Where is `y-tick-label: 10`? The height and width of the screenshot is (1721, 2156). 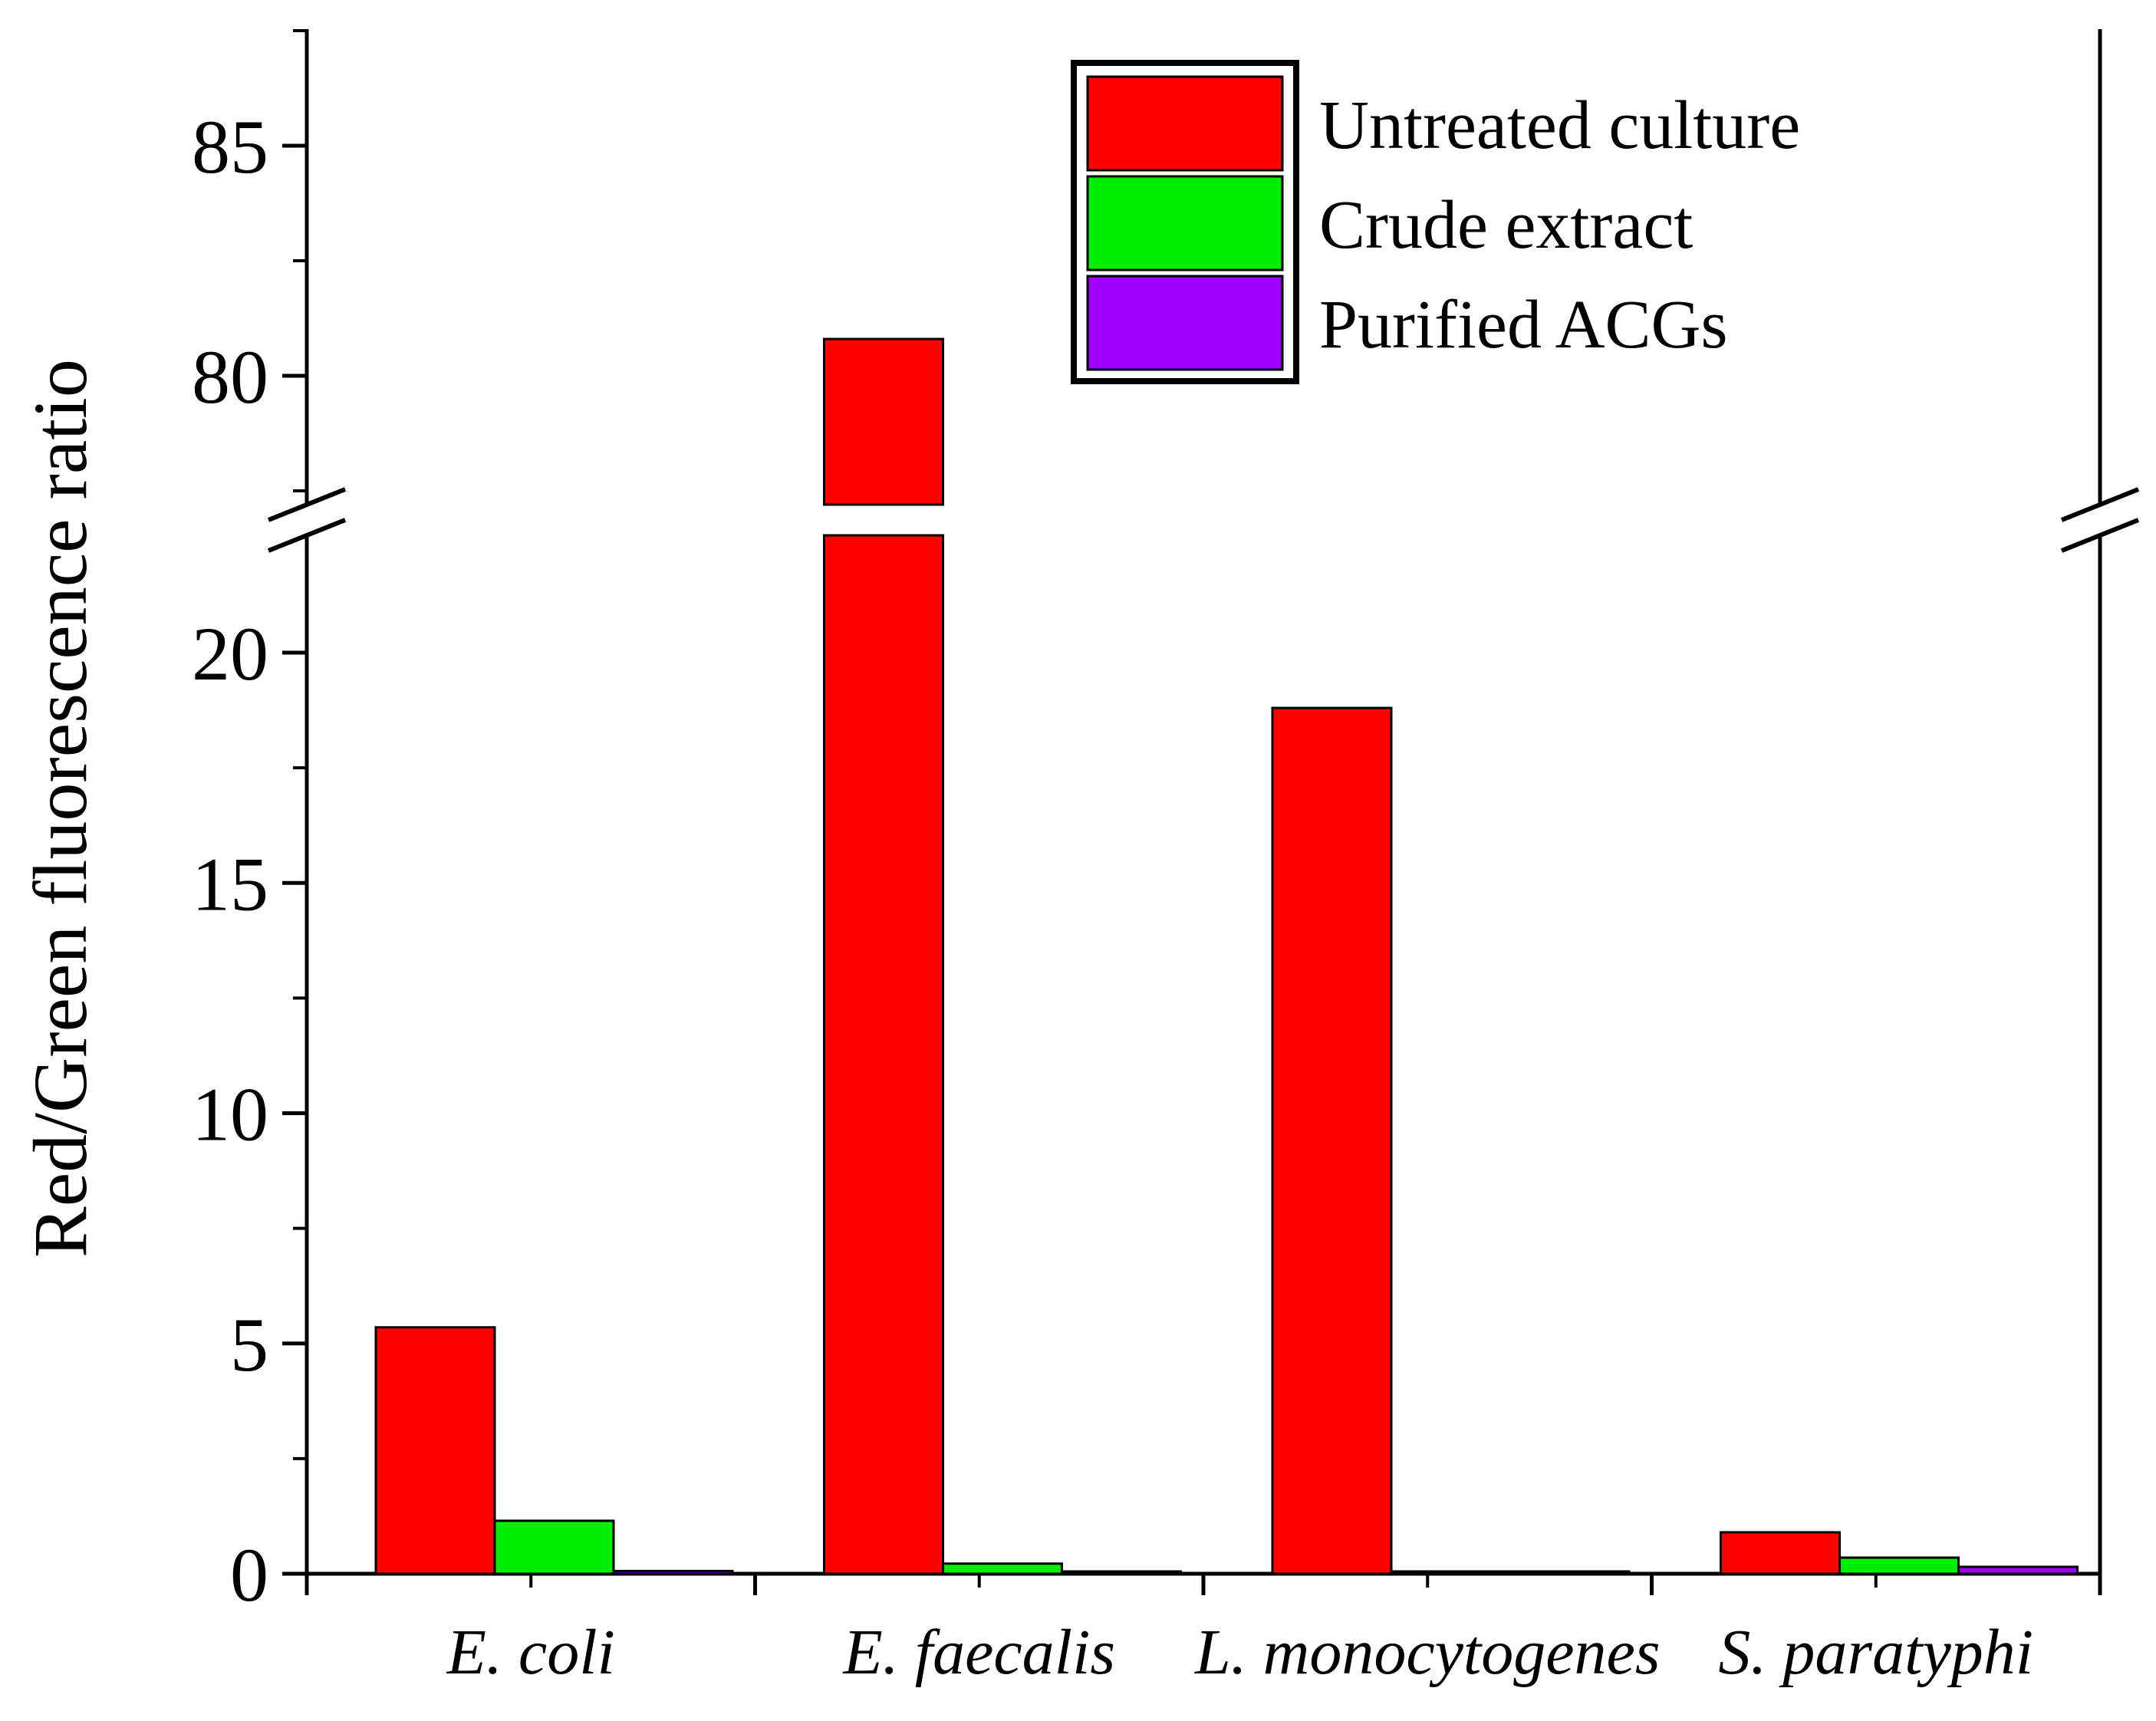
y-tick-label: 10 is located at coordinates (230, 1115).